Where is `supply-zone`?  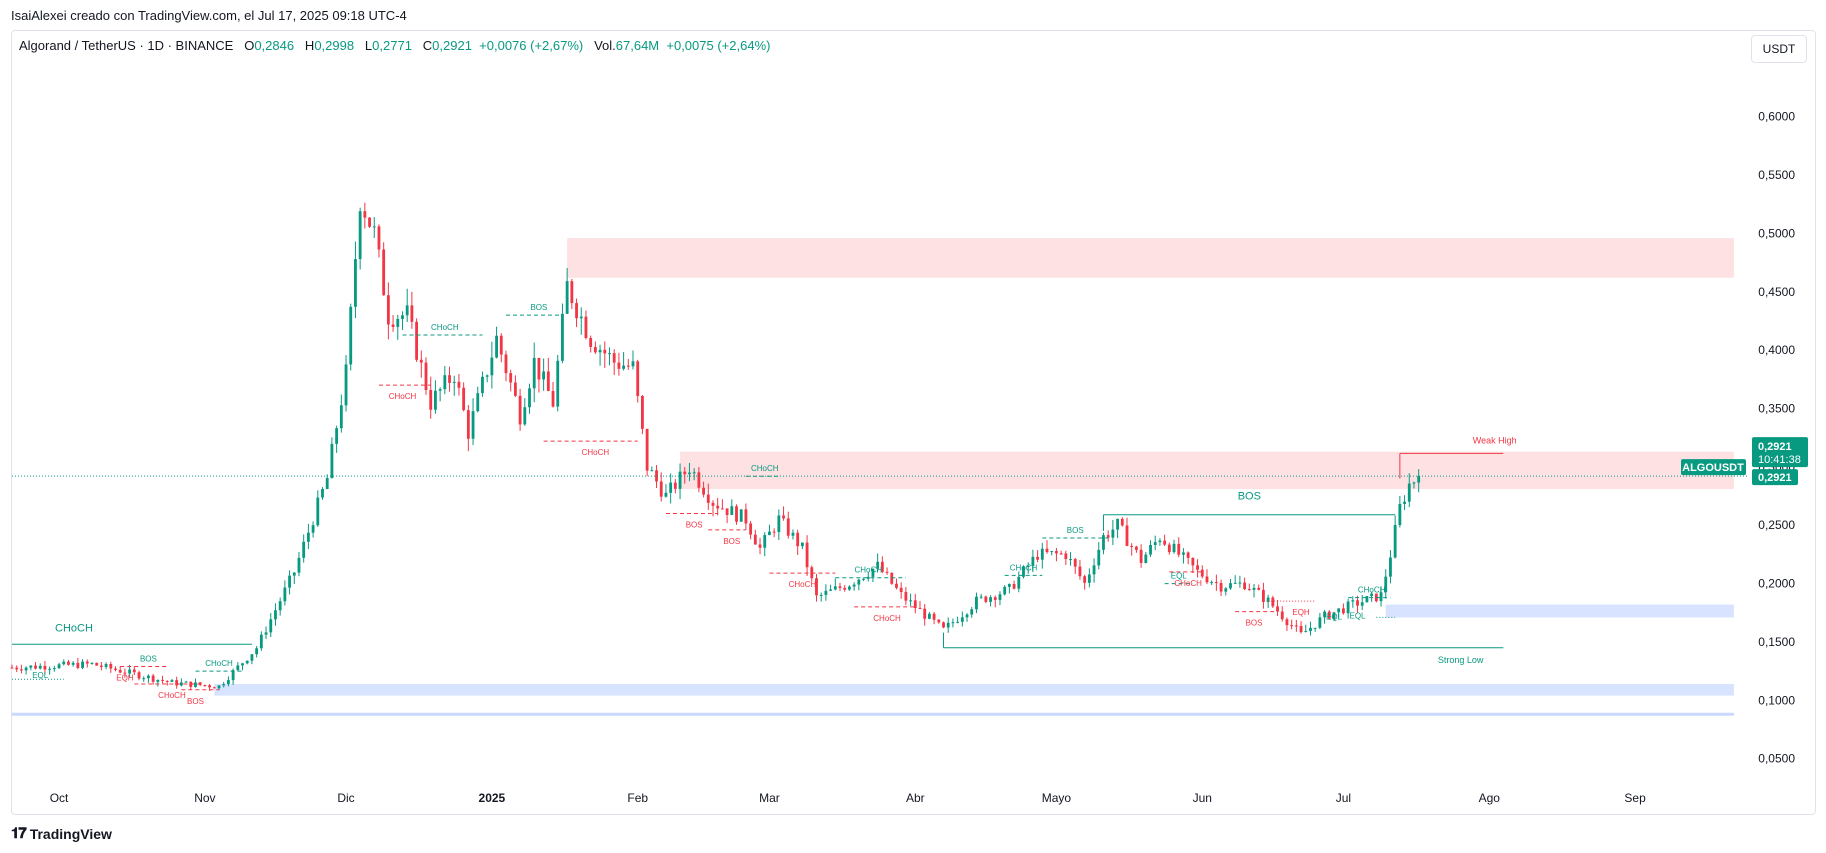 supply-zone is located at coordinates (1150, 258).